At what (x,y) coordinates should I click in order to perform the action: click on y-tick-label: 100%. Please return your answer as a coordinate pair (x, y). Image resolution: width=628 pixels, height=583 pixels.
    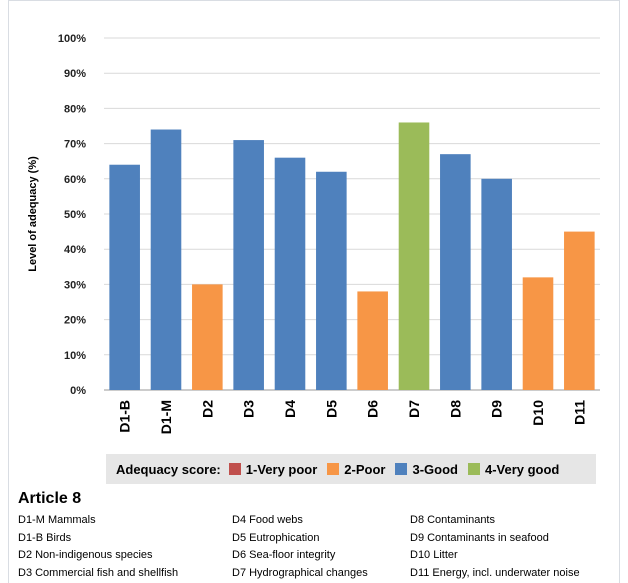
    Looking at the image, I should click on (72, 39).